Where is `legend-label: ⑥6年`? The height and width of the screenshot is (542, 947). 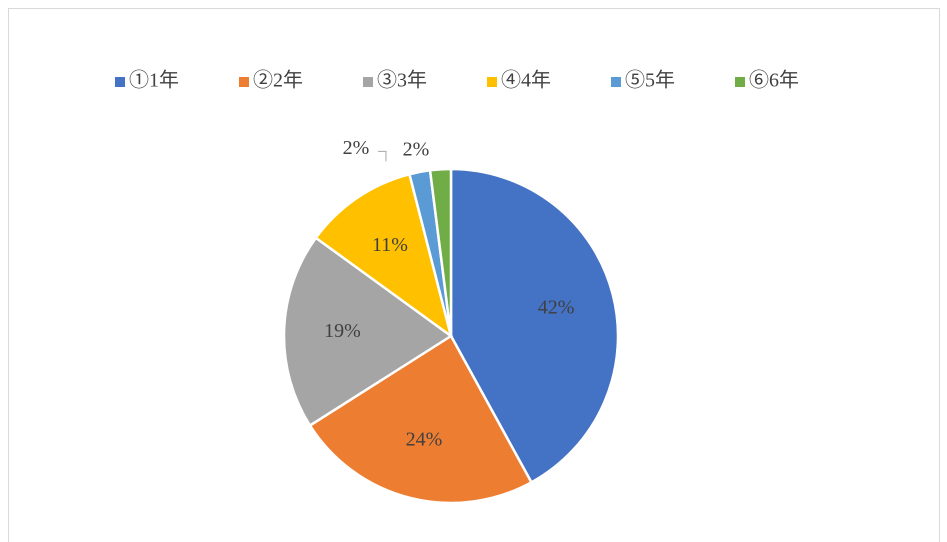
legend-label: ⑥6年 is located at coordinates (774, 80).